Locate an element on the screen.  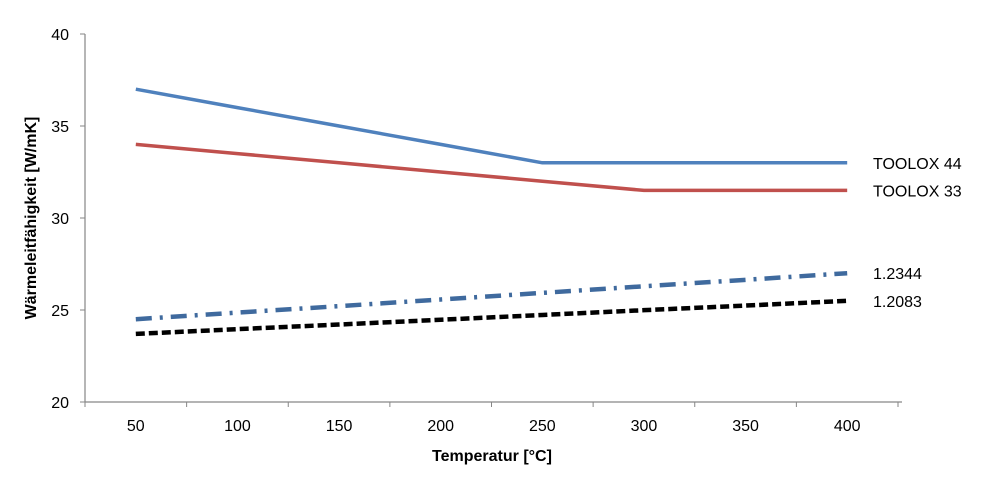
x-tick-label: 250 is located at coordinates (542, 426).